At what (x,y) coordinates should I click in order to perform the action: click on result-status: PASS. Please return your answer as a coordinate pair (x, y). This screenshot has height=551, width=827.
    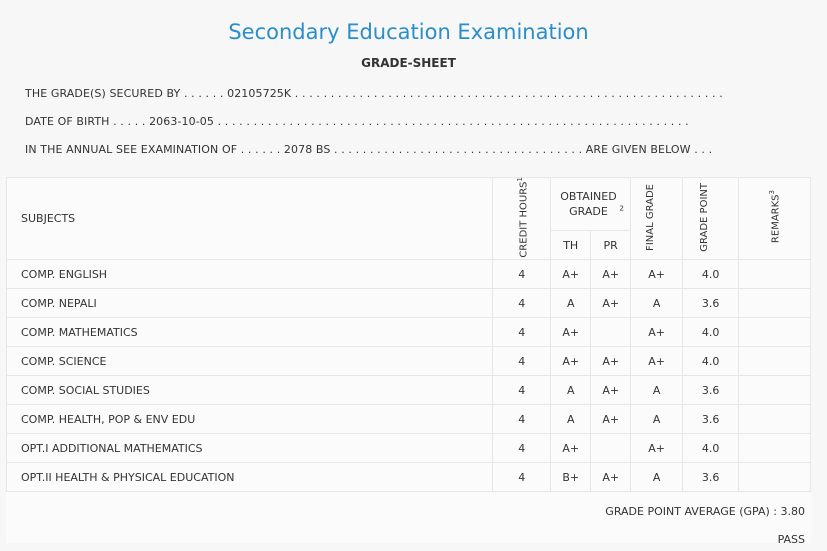
    Looking at the image, I should click on (791, 539).